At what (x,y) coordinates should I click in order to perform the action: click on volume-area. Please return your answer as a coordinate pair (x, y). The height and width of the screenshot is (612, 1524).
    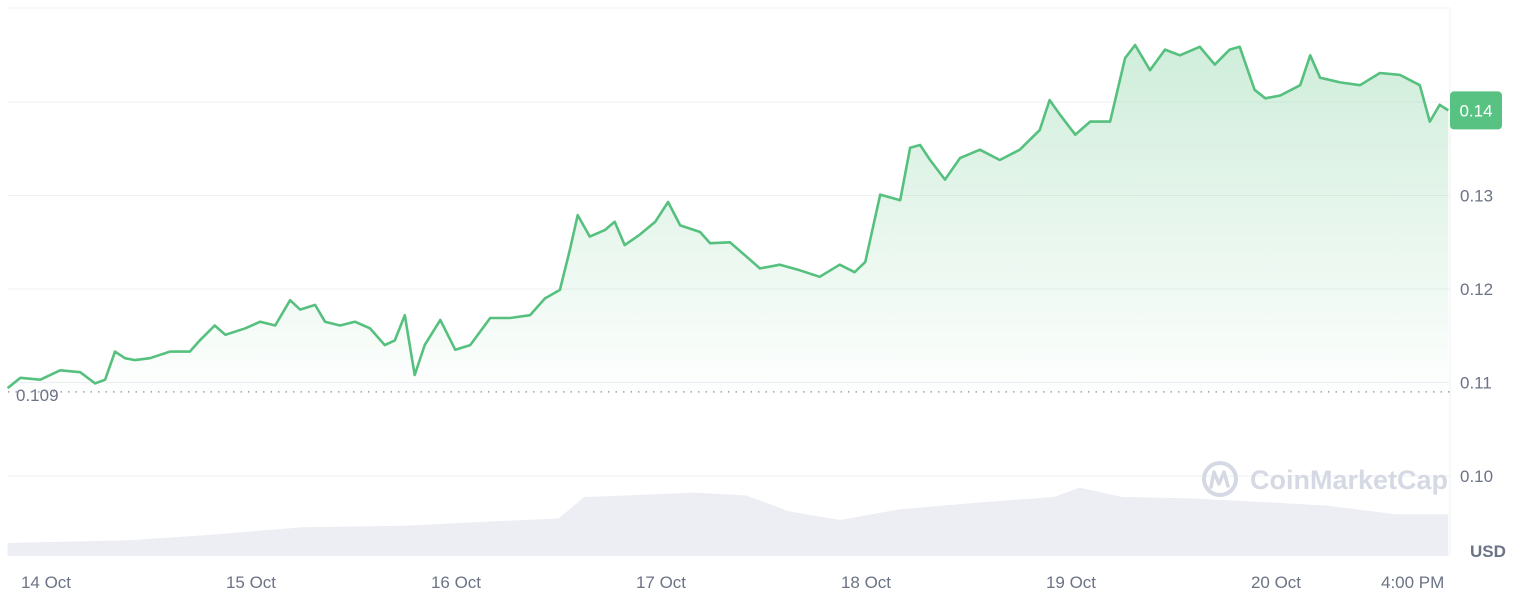
    Looking at the image, I should click on (728, 521).